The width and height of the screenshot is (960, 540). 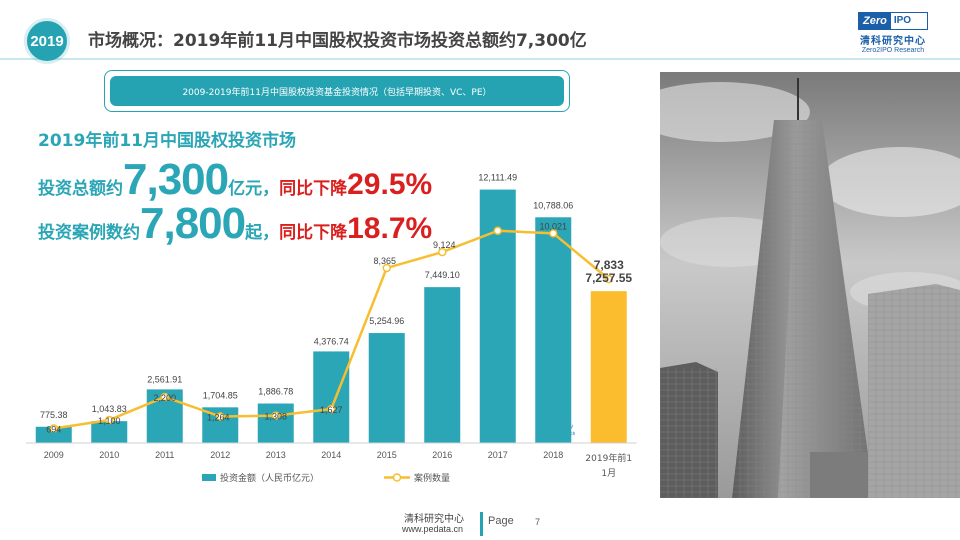 What do you see at coordinates (269, 478) in the screenshot?
I see `legend-bar-label: 投资金额（人民币亿元）` at bounding box center [269, 478].